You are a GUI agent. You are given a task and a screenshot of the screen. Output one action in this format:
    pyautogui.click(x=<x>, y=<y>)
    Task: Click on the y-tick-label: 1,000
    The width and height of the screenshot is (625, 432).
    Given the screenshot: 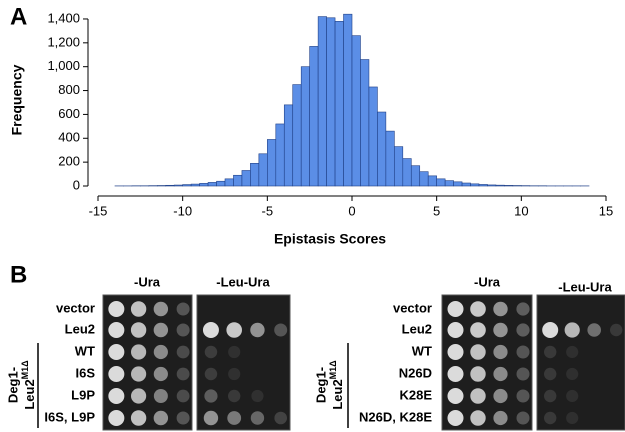 What is the action you would take?
    pyautogui.click(x=63, y=65)
    